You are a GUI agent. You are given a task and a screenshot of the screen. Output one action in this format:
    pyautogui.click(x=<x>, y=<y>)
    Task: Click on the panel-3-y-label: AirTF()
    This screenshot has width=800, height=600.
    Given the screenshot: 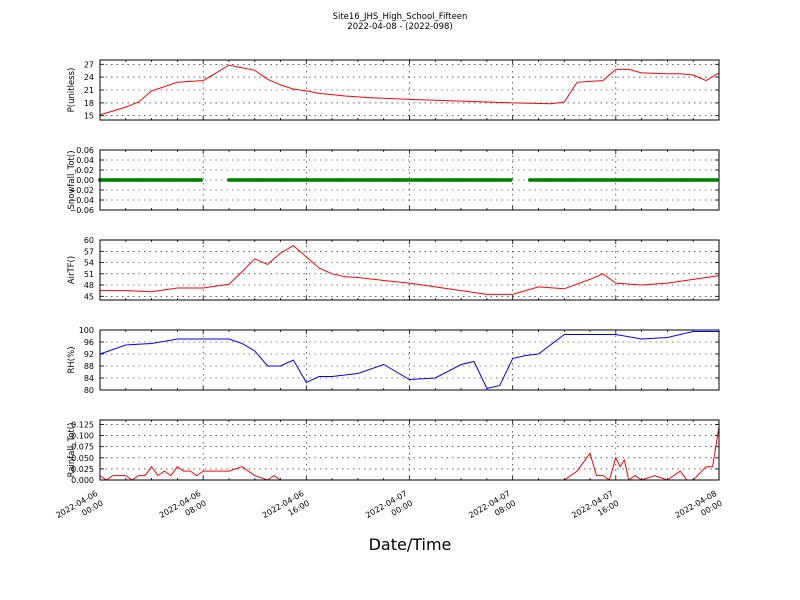 What is the action you would take?
    pyautogui.click(x=72, y=270)
    